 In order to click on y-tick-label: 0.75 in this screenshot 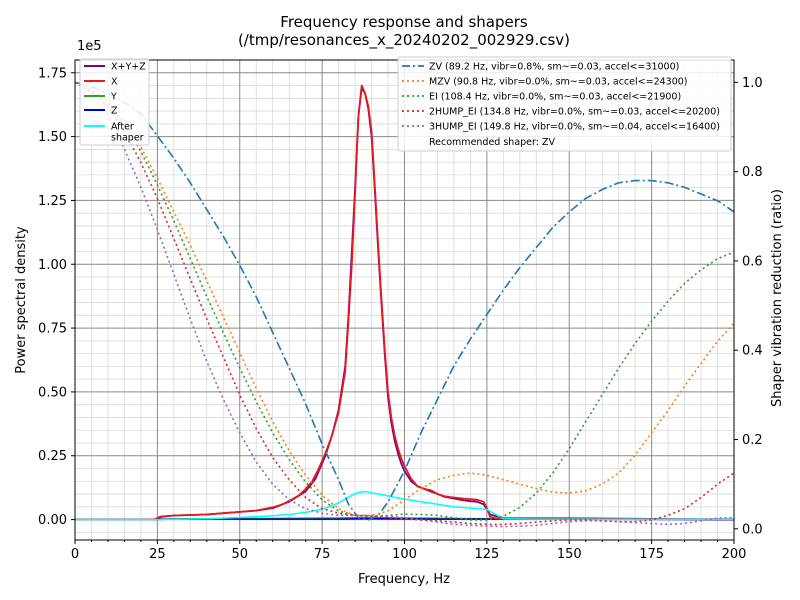, I will do `click(52, 329)`.